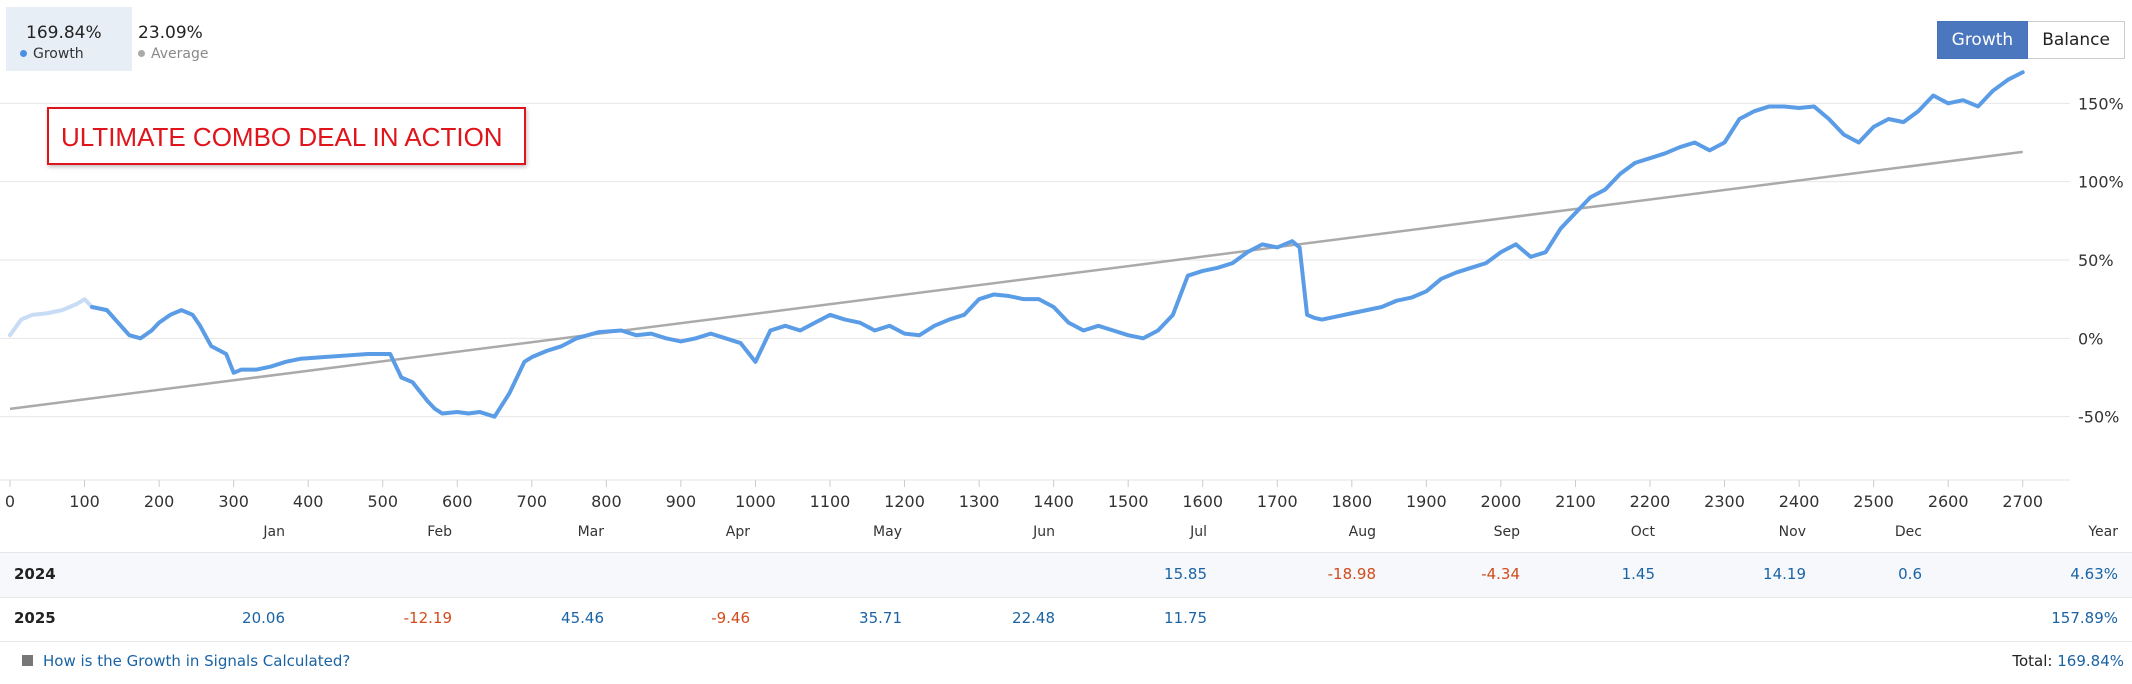 This screenshot has height=684, width=2132. I want to click on balance-toggle-button: Balance, so click(2076, 40).